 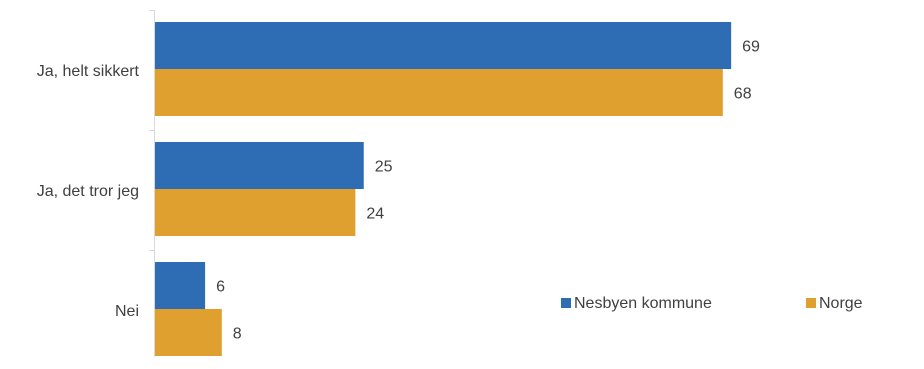 I want to click on category-label: Nei, so click(x=127, y=311).